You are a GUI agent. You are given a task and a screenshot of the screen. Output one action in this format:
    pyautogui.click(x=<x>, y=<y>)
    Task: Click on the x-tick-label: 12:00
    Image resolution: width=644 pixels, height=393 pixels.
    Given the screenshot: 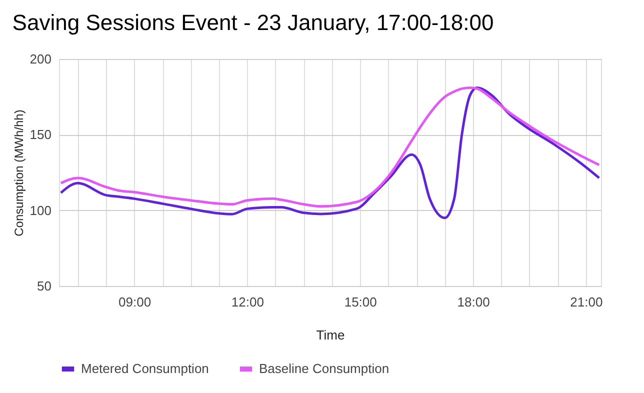 What is the action you would take?
    pyautogui.click(x=247, y=302)
    